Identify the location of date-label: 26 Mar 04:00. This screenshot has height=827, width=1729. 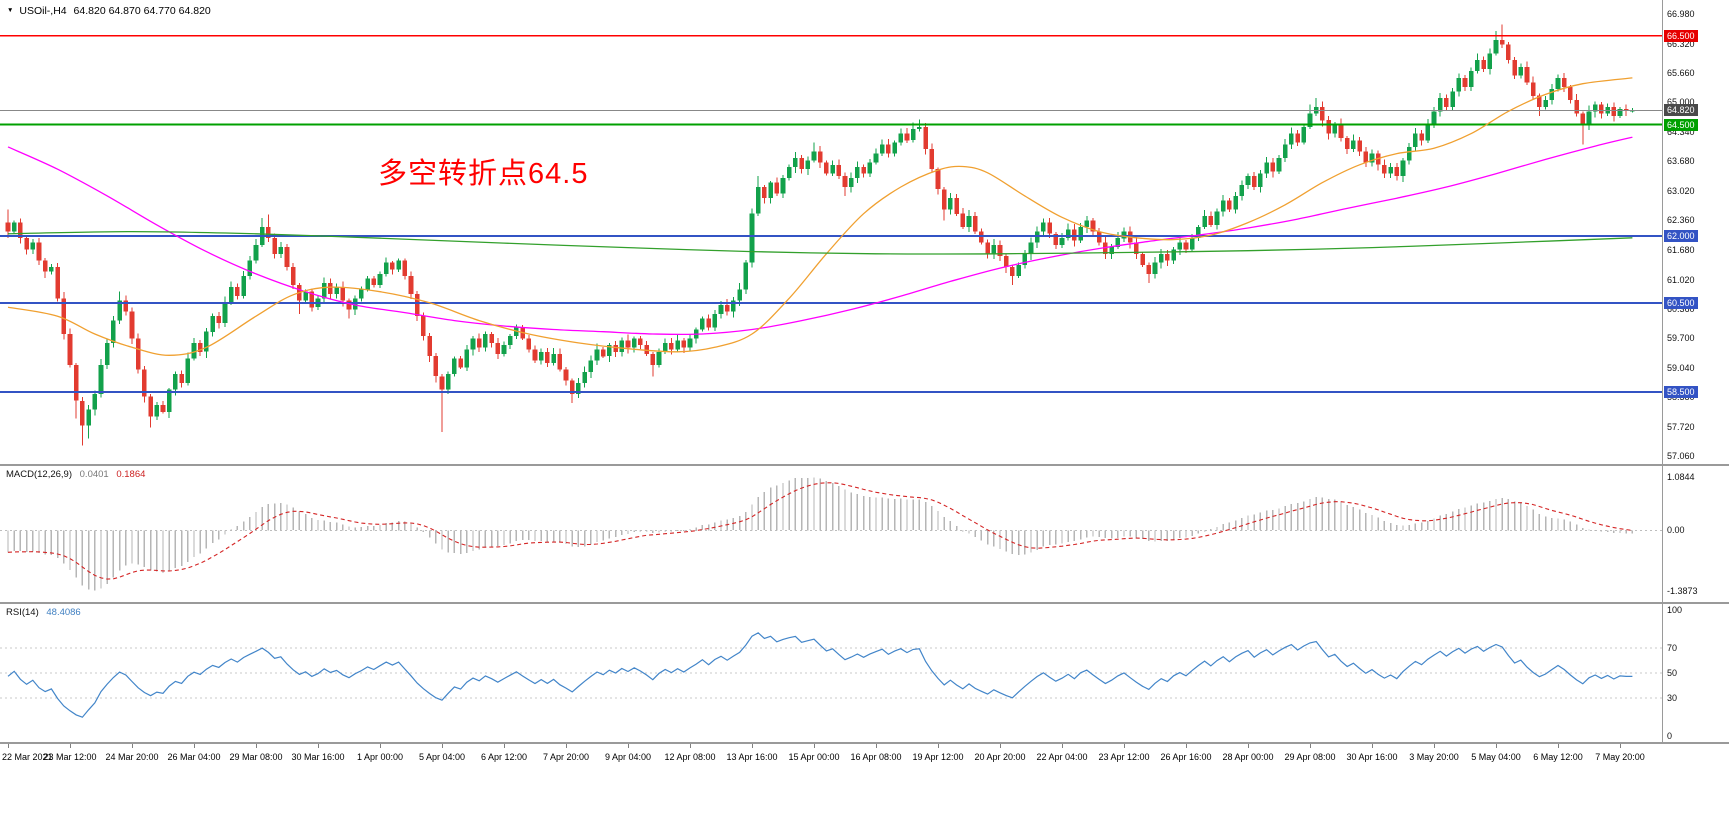
(194, 757).